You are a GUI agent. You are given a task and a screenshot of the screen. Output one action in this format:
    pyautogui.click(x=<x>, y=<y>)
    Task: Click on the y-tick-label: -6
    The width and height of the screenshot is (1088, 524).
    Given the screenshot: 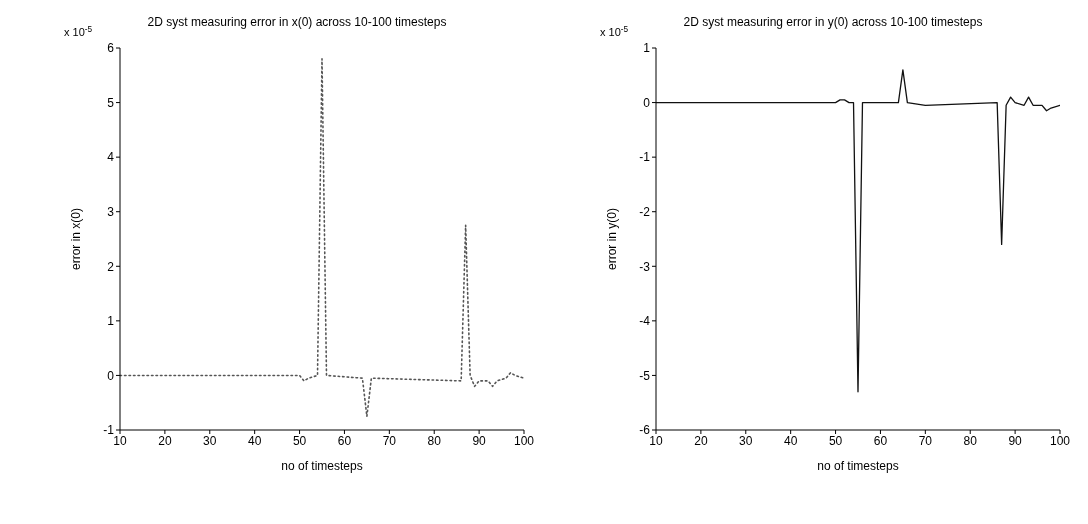 What is the action you would take?
    pyautogui.click(x=645, y=430)
    